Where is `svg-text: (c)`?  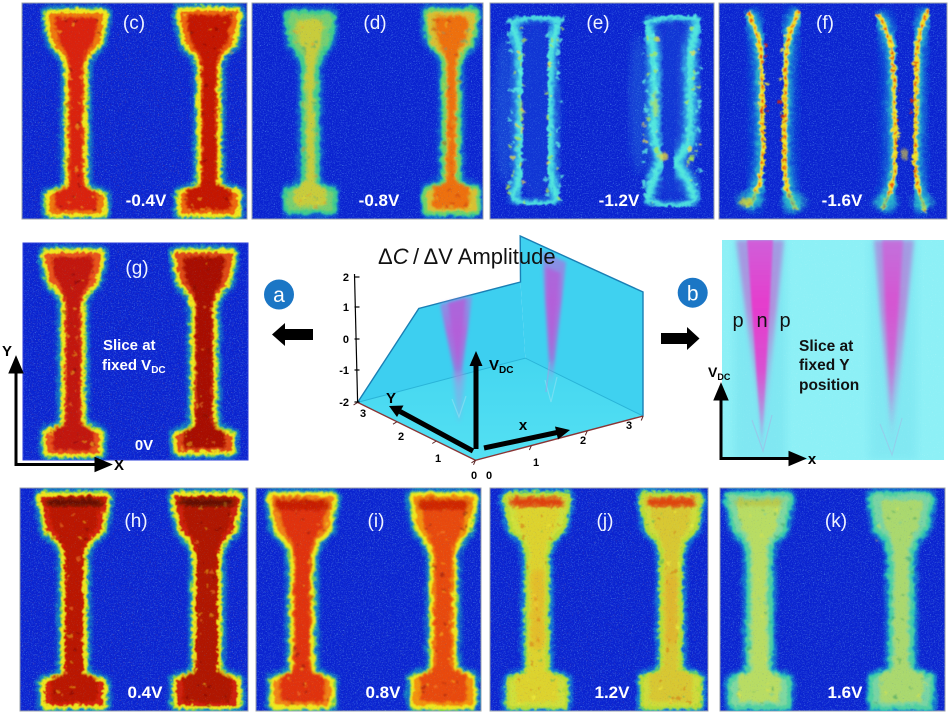 svg-text: (c) is located at coordinates (134, 23).